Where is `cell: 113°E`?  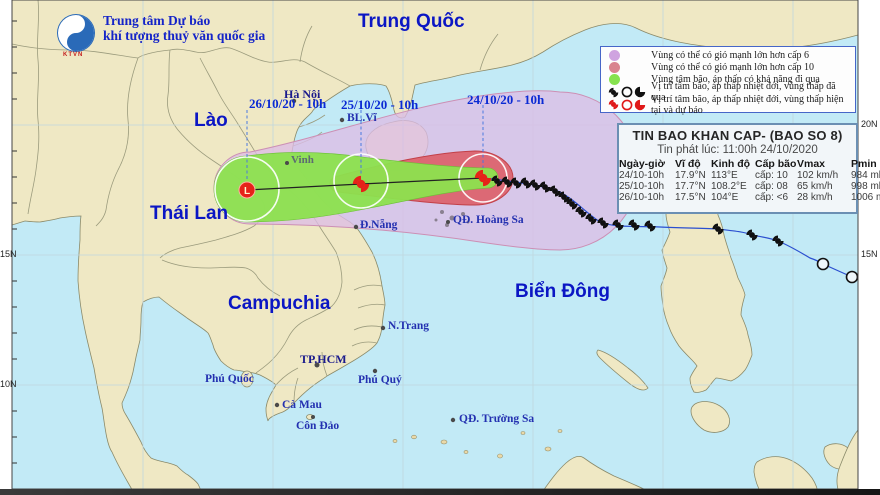
cell: 113°E is located at coordinates (724, 175).